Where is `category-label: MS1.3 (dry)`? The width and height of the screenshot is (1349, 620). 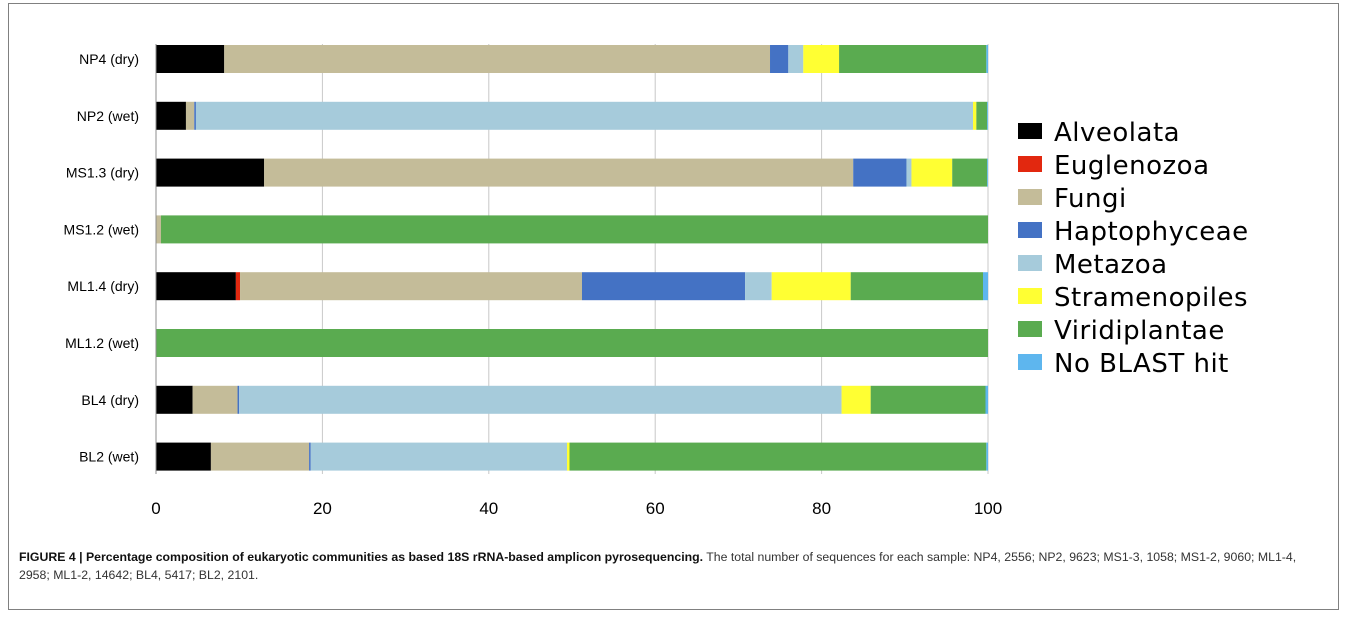
category-label: MS1.3 (dry) is located at coordinates (102, 173).